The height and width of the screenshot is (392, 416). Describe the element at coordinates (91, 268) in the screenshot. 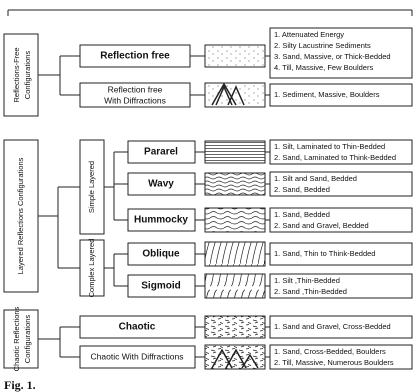

I see `subgroup-label: Complex Layered` at that location.